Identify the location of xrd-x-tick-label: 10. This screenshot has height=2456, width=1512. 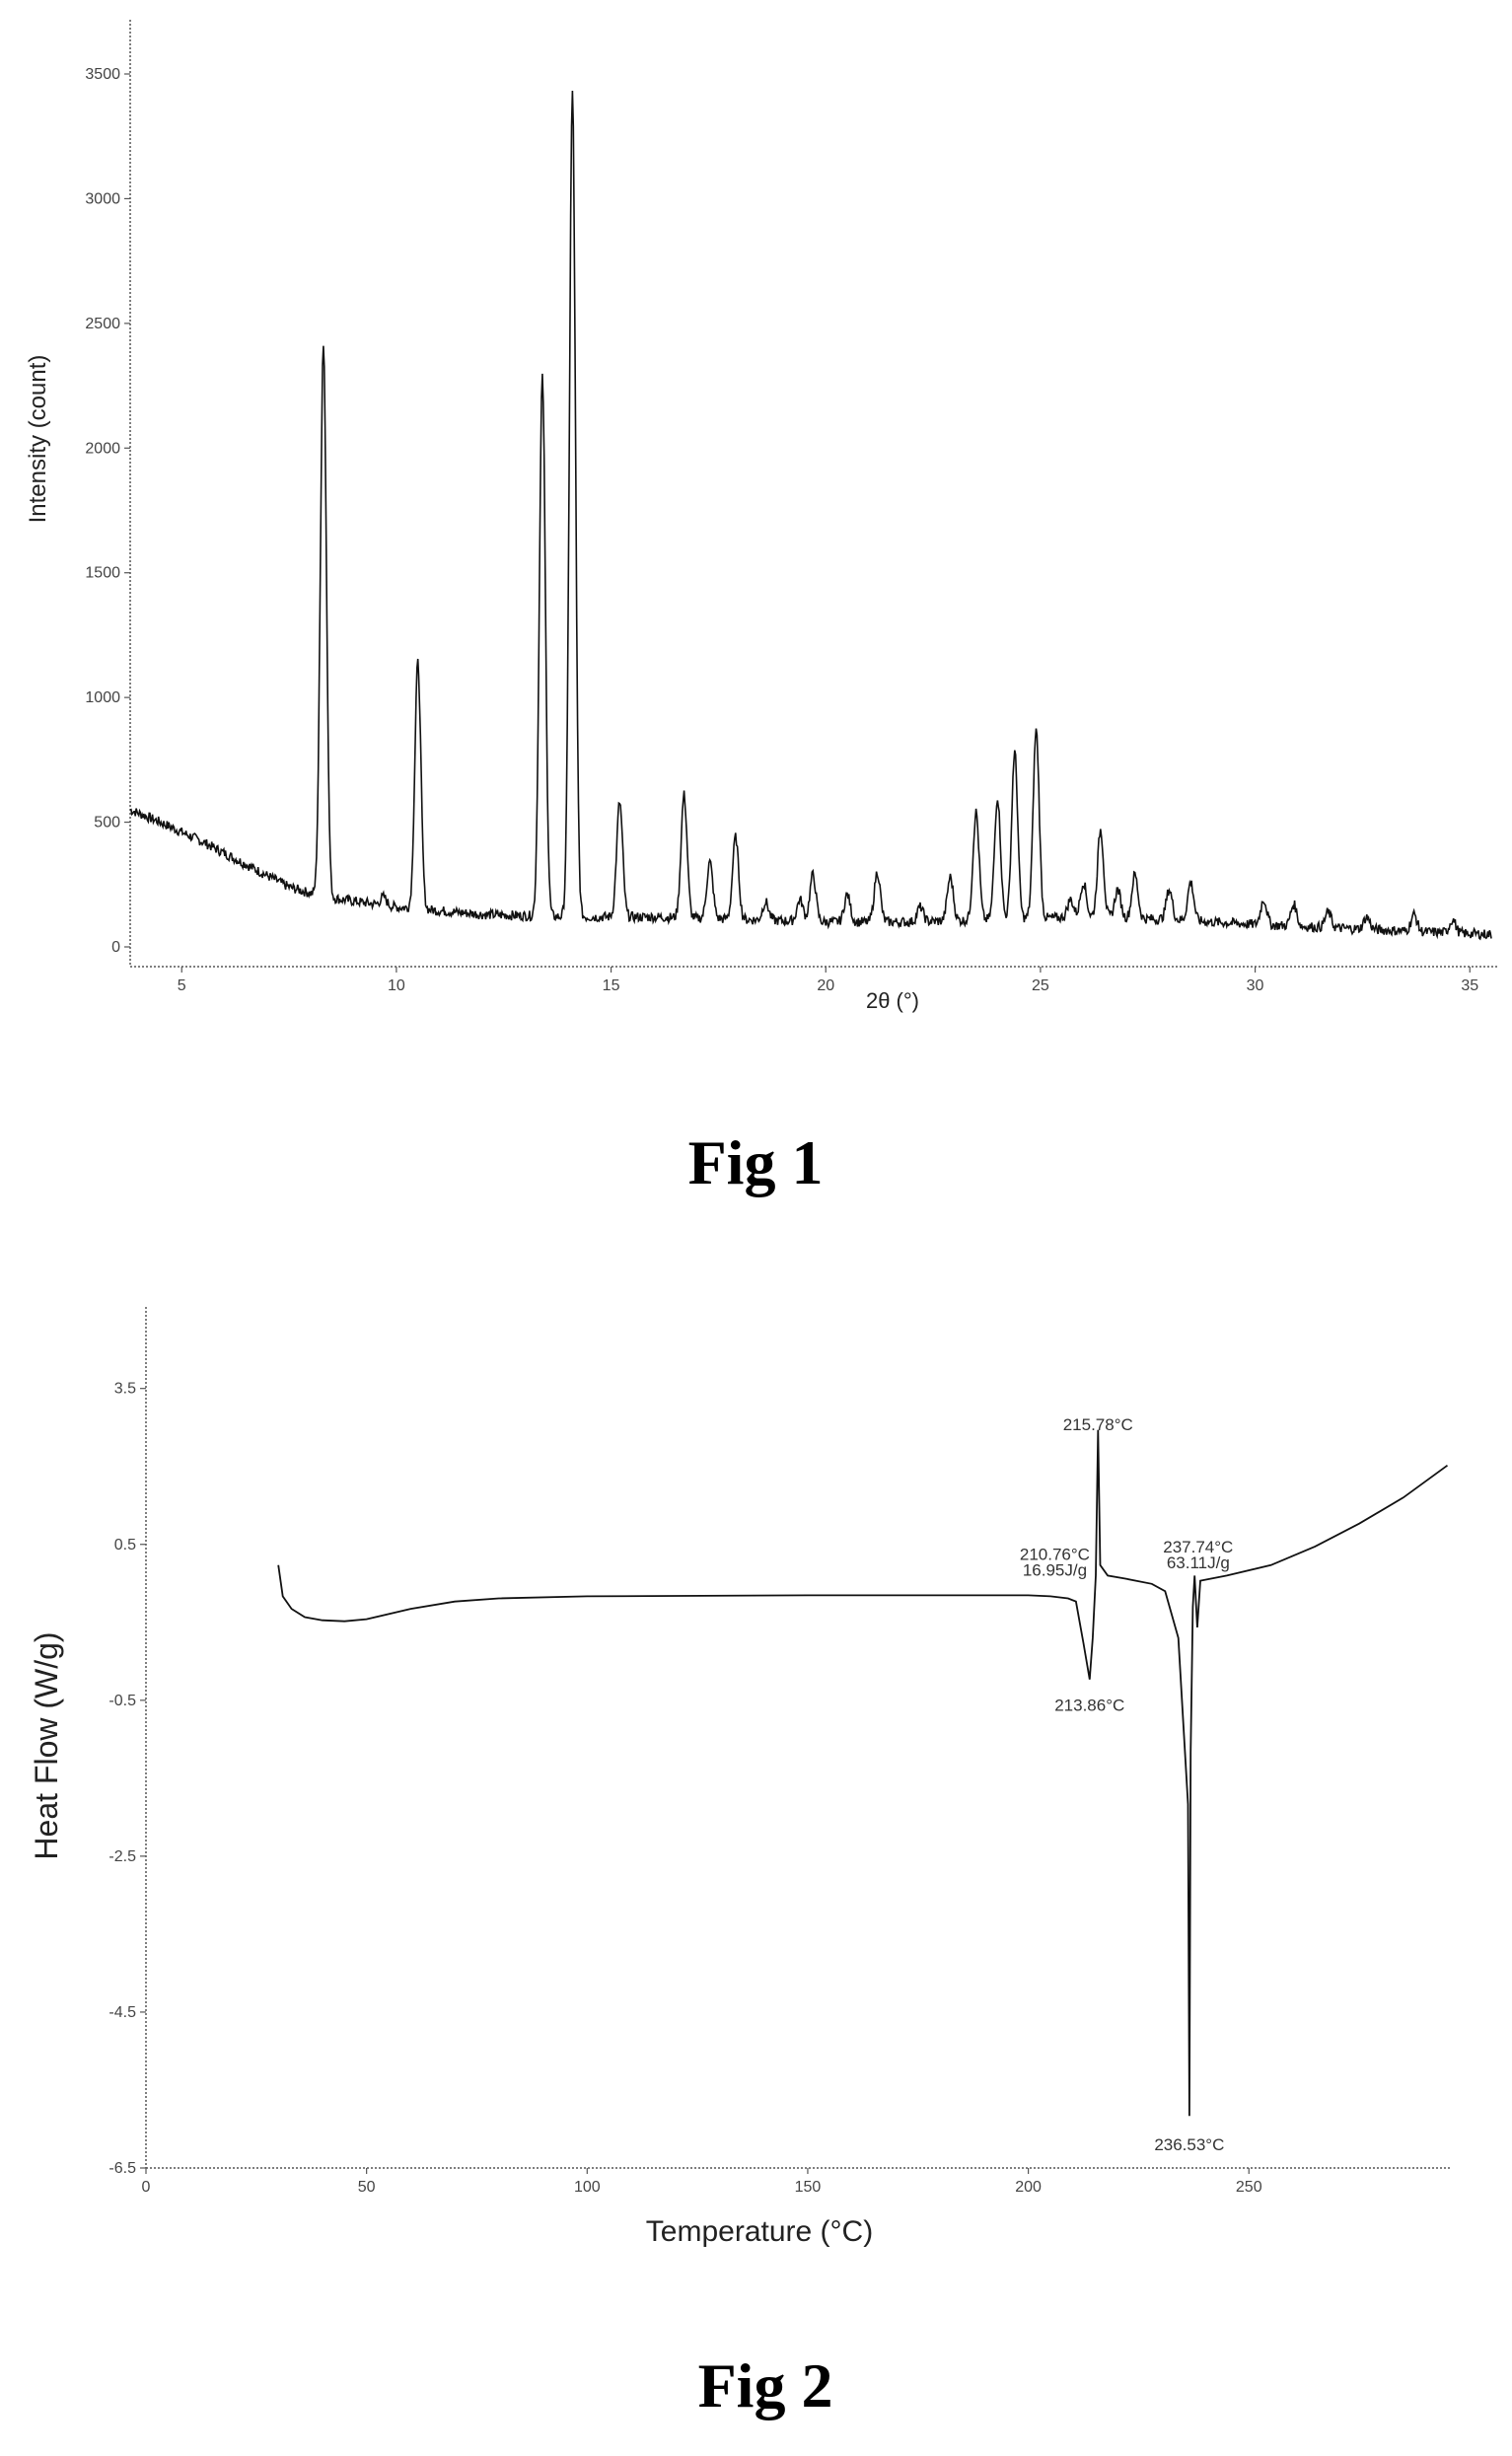
(396, 985).